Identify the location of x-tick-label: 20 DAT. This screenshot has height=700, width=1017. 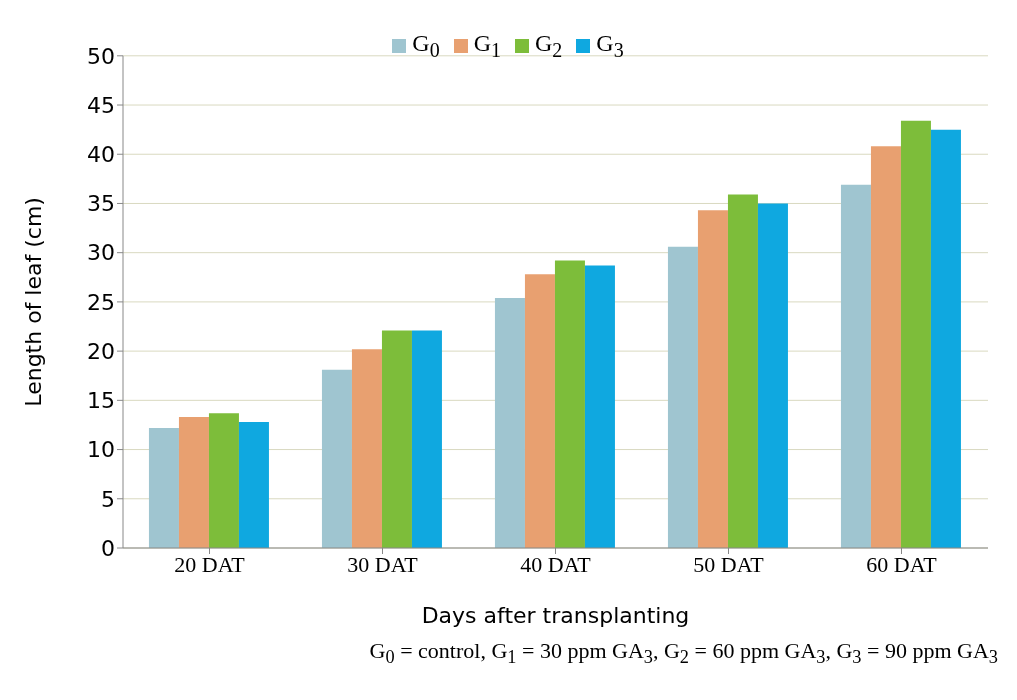
(210, 564).